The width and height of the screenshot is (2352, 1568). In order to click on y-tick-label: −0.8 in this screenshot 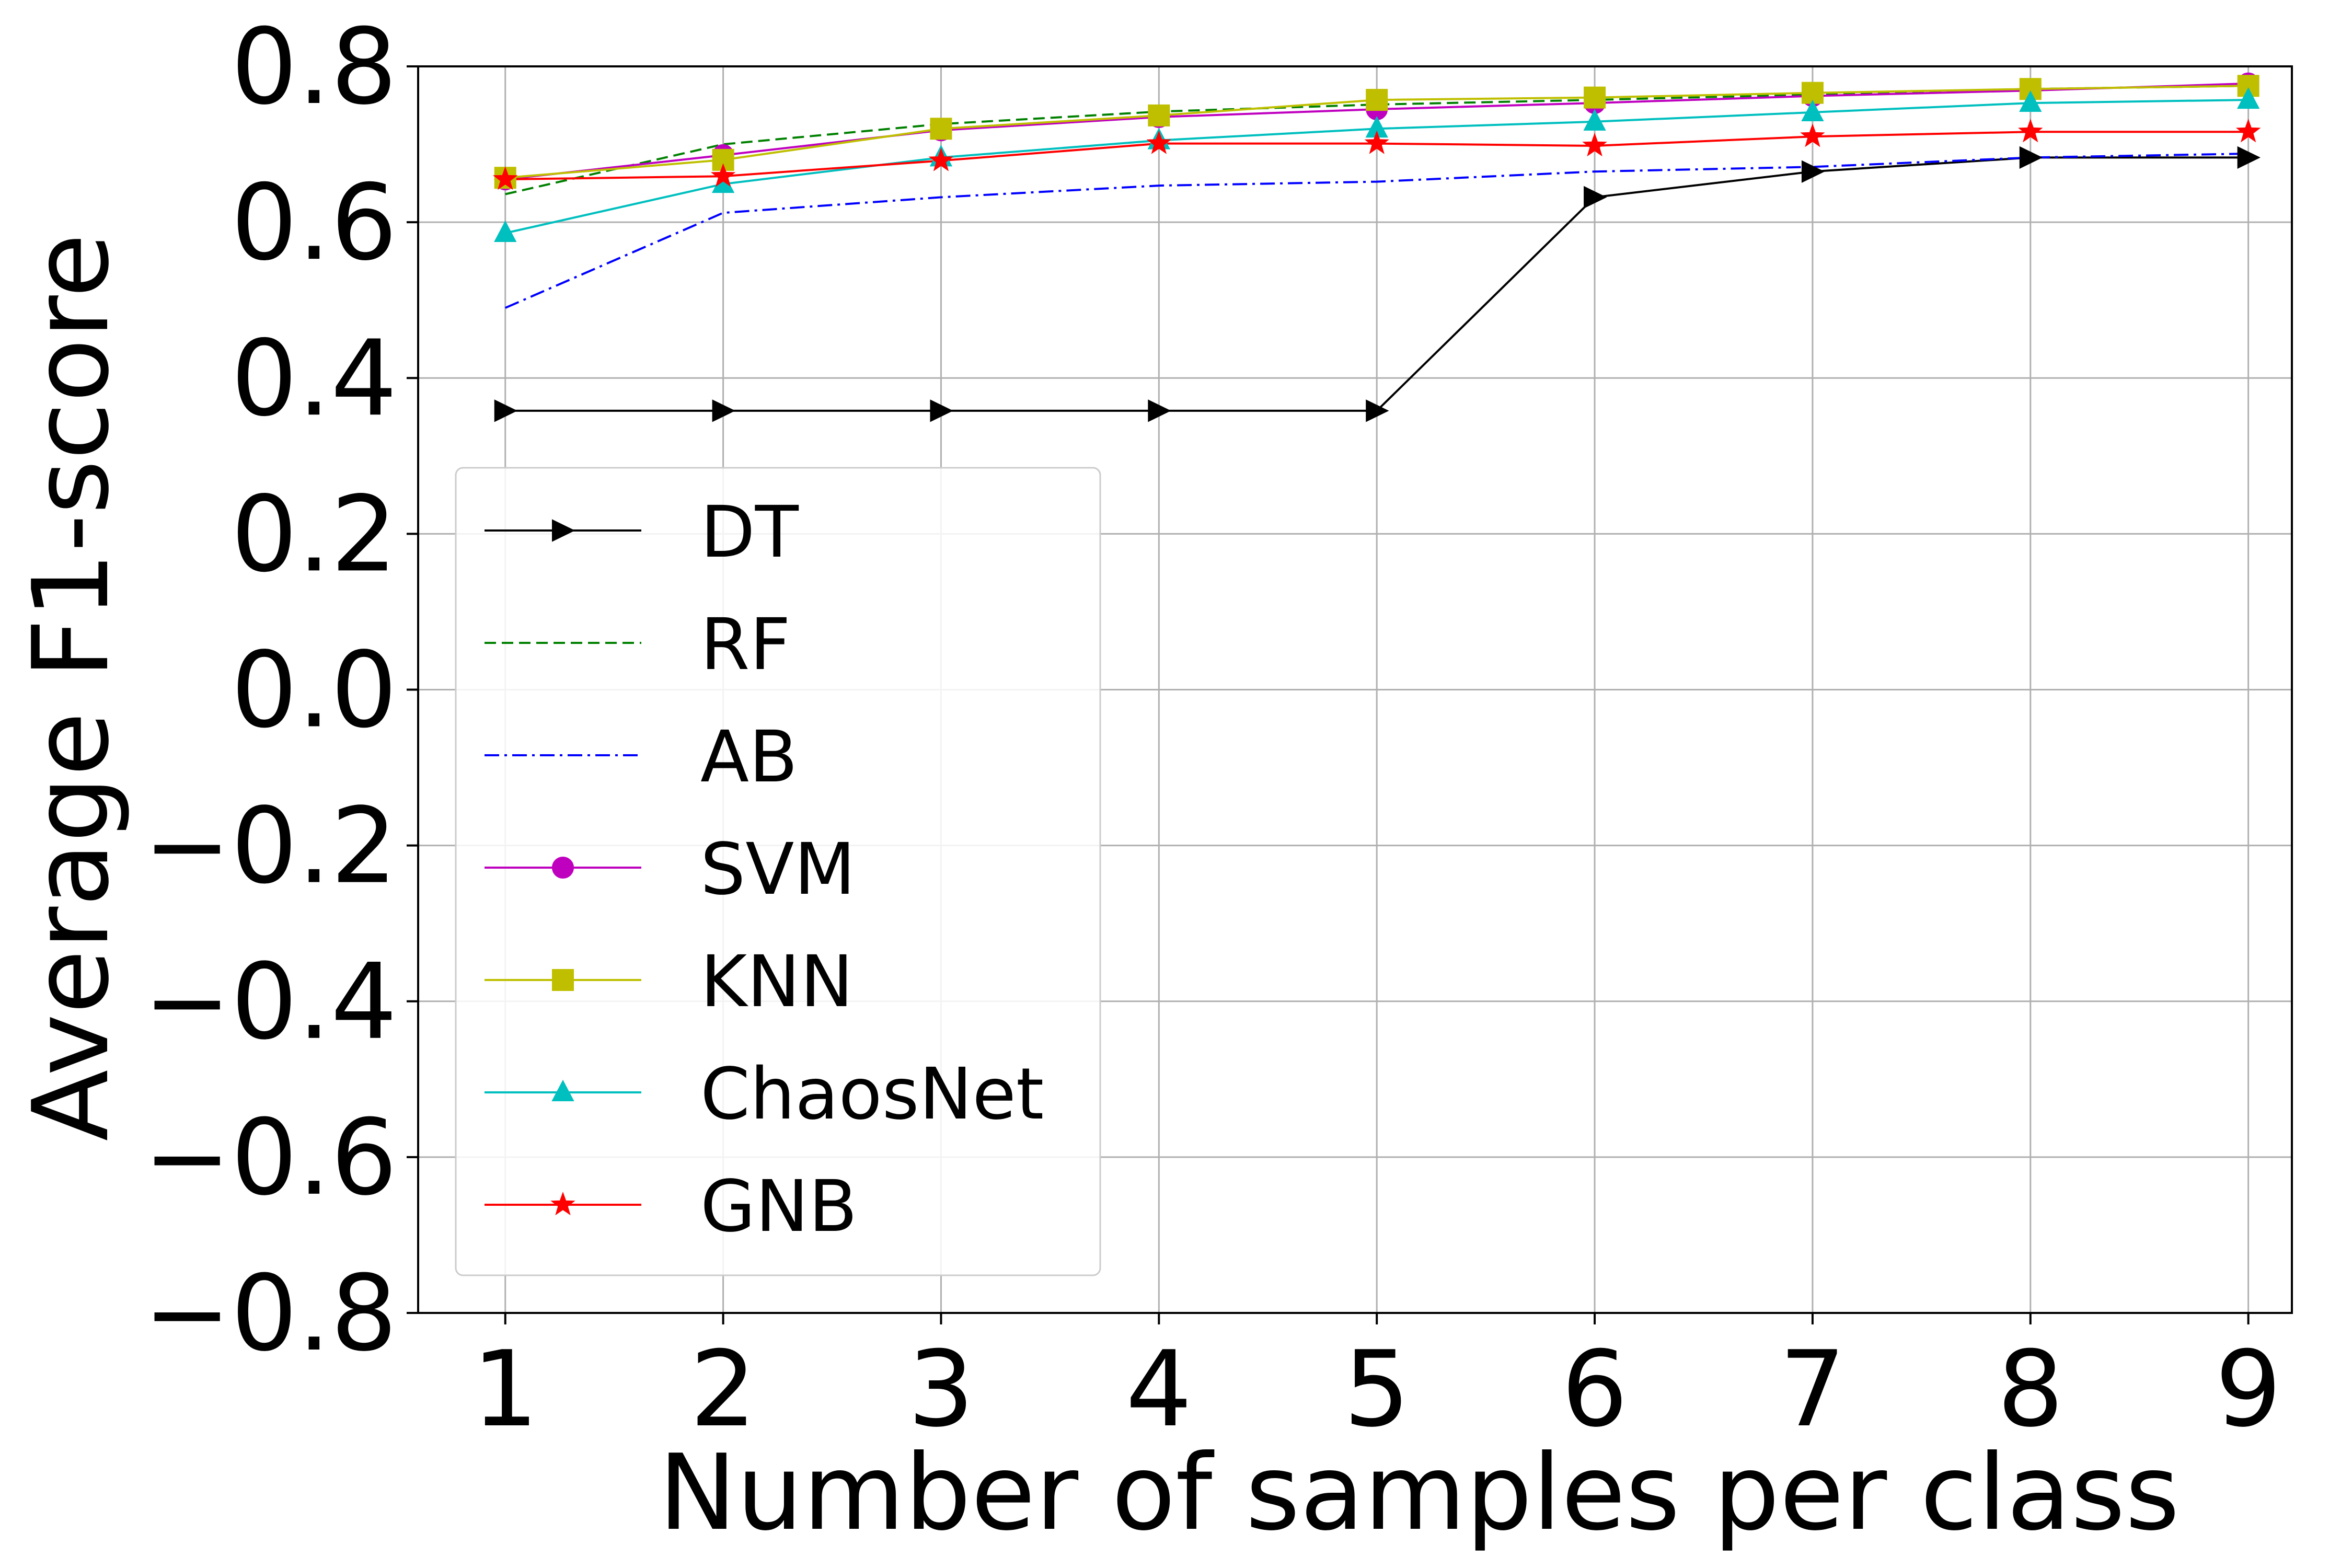, I will do `click(270, 1314)`.